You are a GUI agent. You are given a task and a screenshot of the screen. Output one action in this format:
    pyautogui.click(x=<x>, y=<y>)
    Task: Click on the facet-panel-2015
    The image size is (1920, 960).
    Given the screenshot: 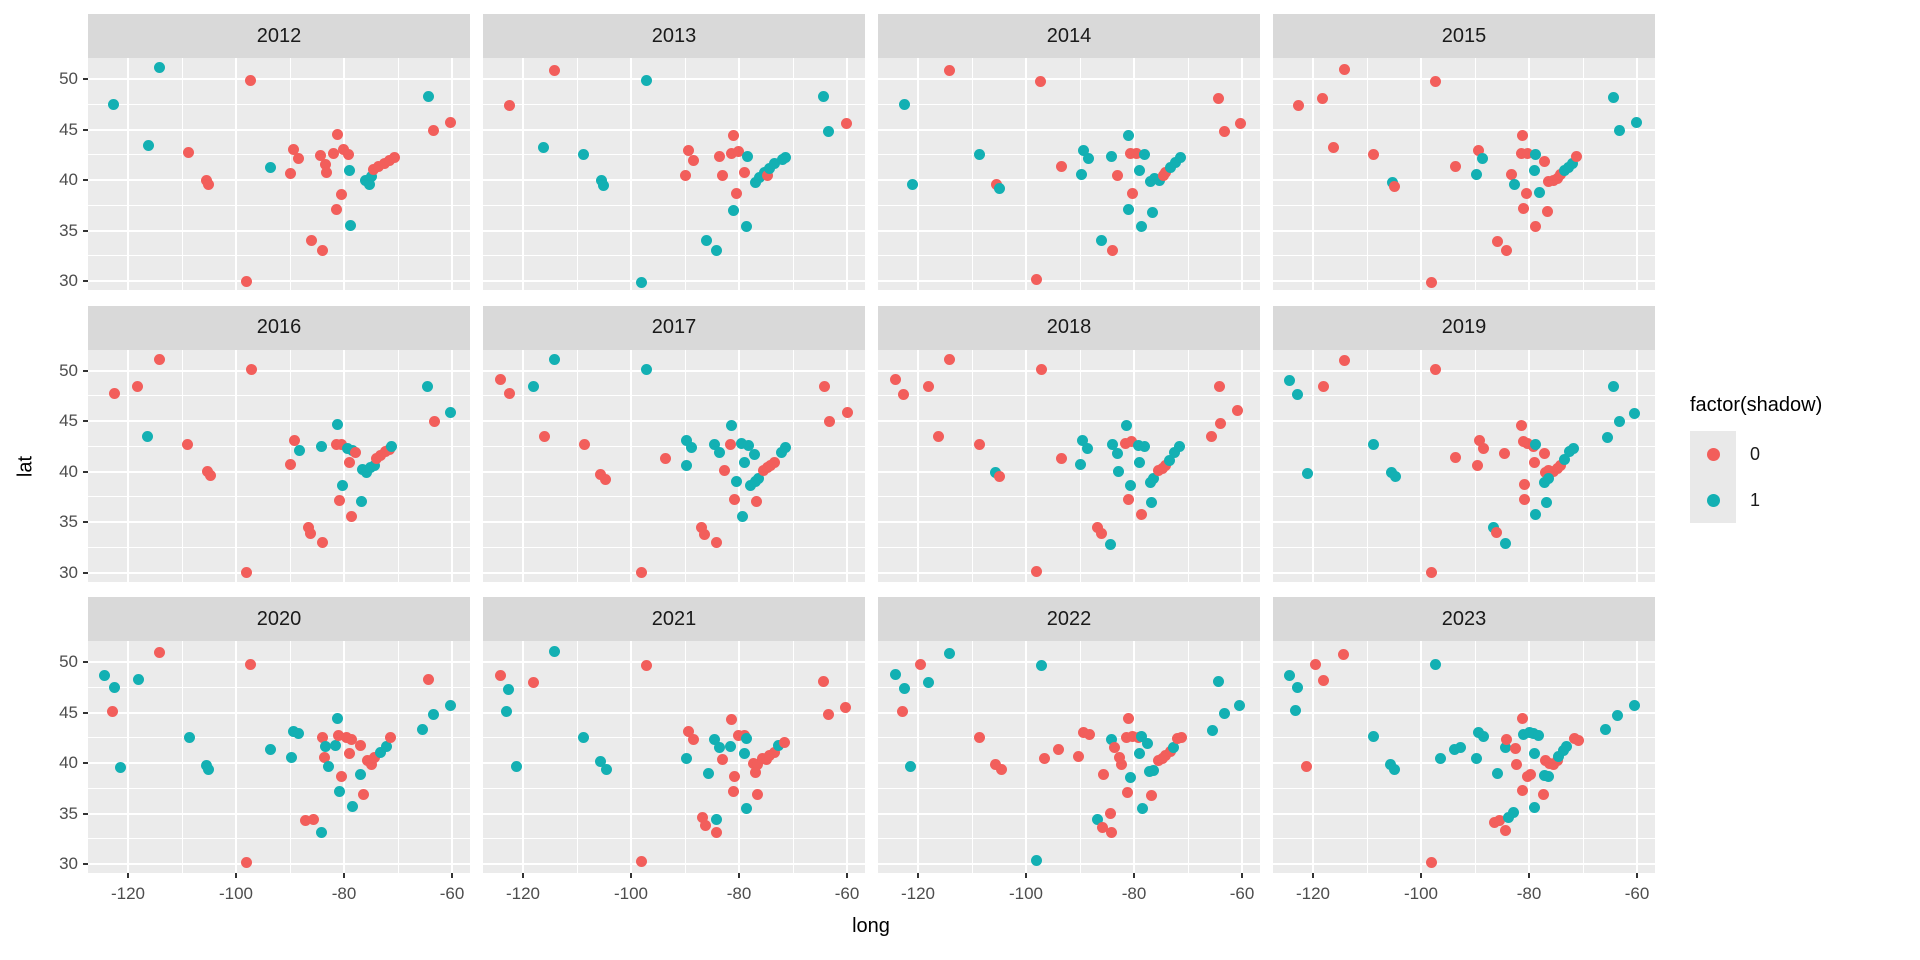 What is the action you would take?
    pyautogui.click(x=1464, y=174)
    